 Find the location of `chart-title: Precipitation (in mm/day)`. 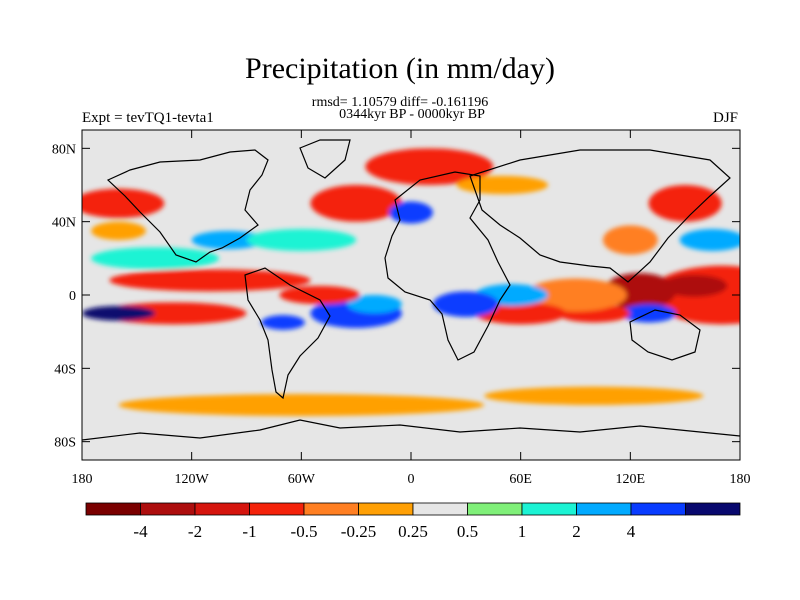

chart-title: Precipitation (in mm/day) is located at coordinates (400, 68).